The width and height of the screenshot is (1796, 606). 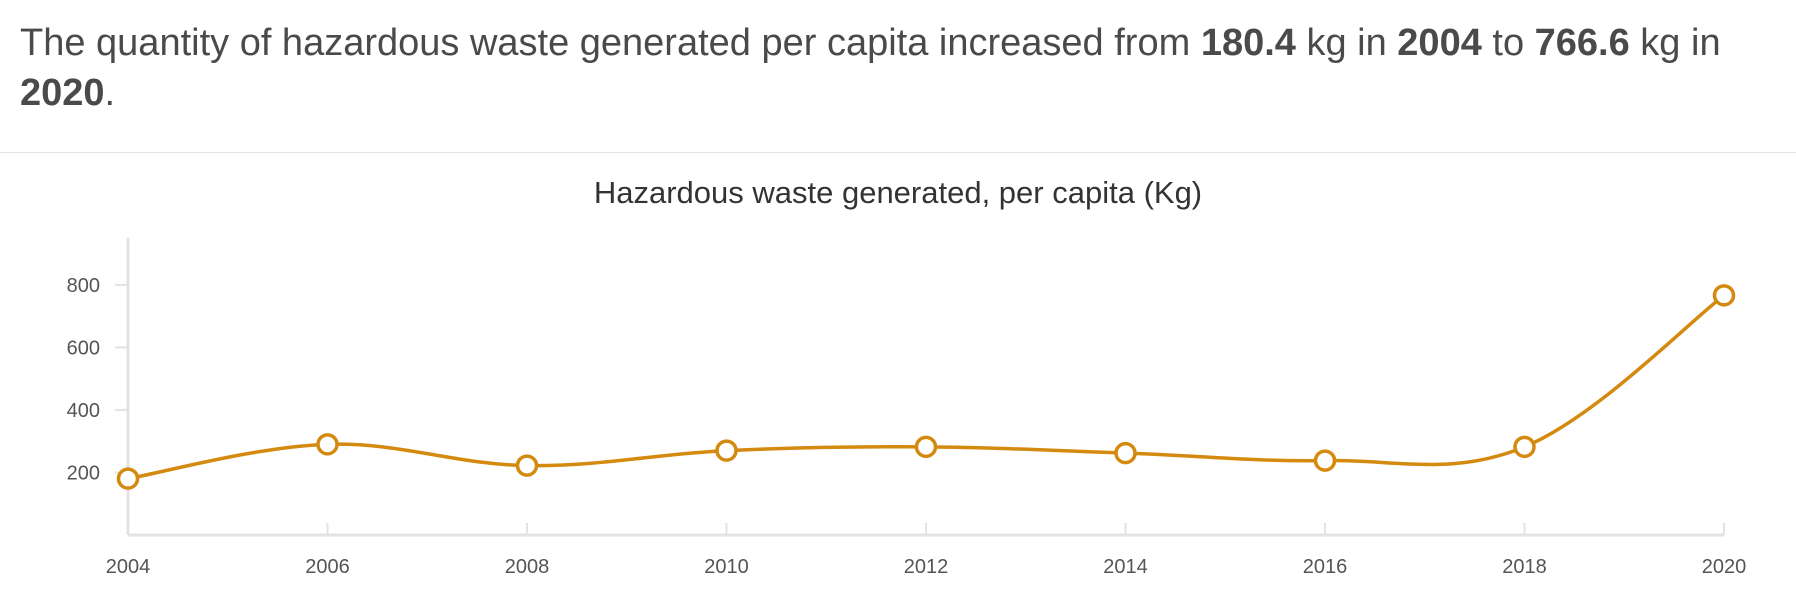 I want to click on summary-end-year: 2020, so click(x=62, y=93).